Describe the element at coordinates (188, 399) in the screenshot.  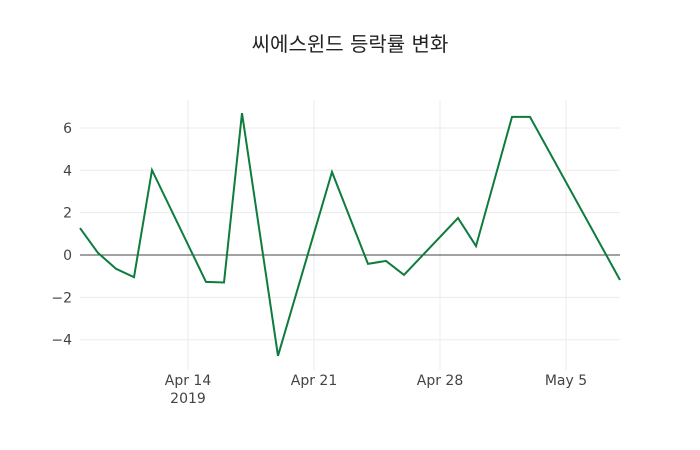
I see `x-tick-year-label: 2019` at that location.